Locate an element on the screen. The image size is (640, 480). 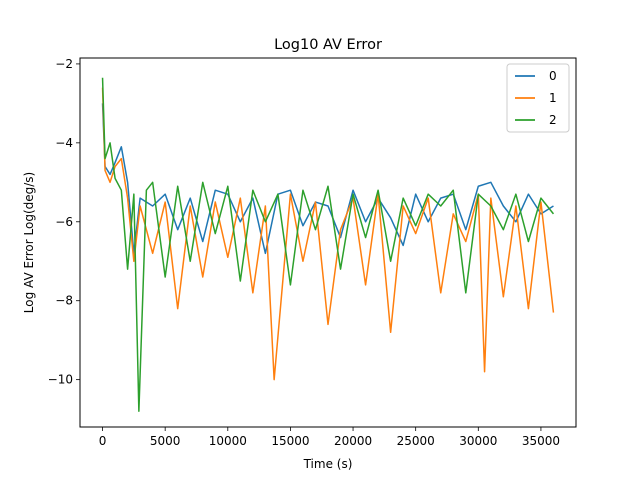
y-tick-label: −8 is located at coordinates (64, 301).